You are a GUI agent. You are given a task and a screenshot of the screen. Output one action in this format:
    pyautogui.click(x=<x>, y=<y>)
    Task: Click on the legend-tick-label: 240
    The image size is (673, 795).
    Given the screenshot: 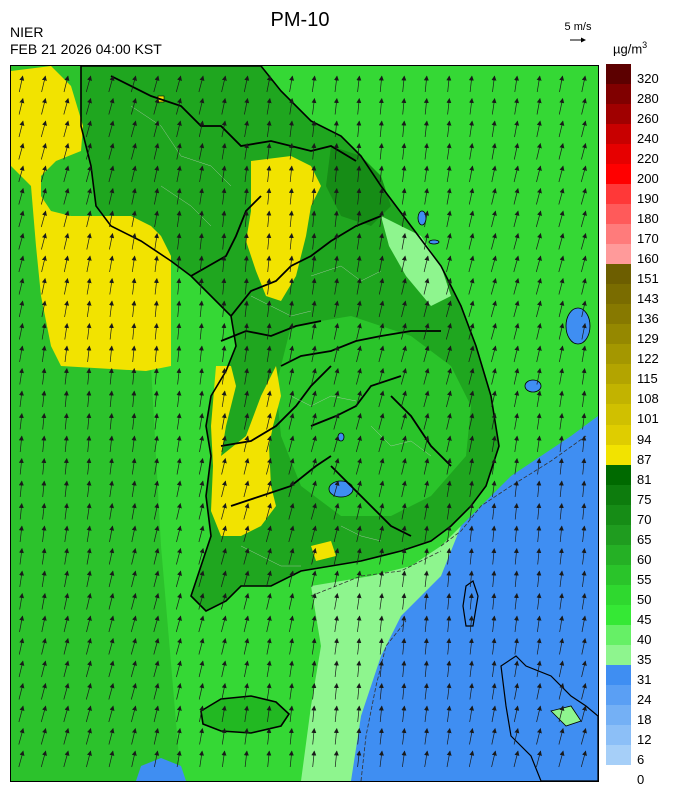 What is the action you would take?
    pyautogui.click(x=648, y=139)
    